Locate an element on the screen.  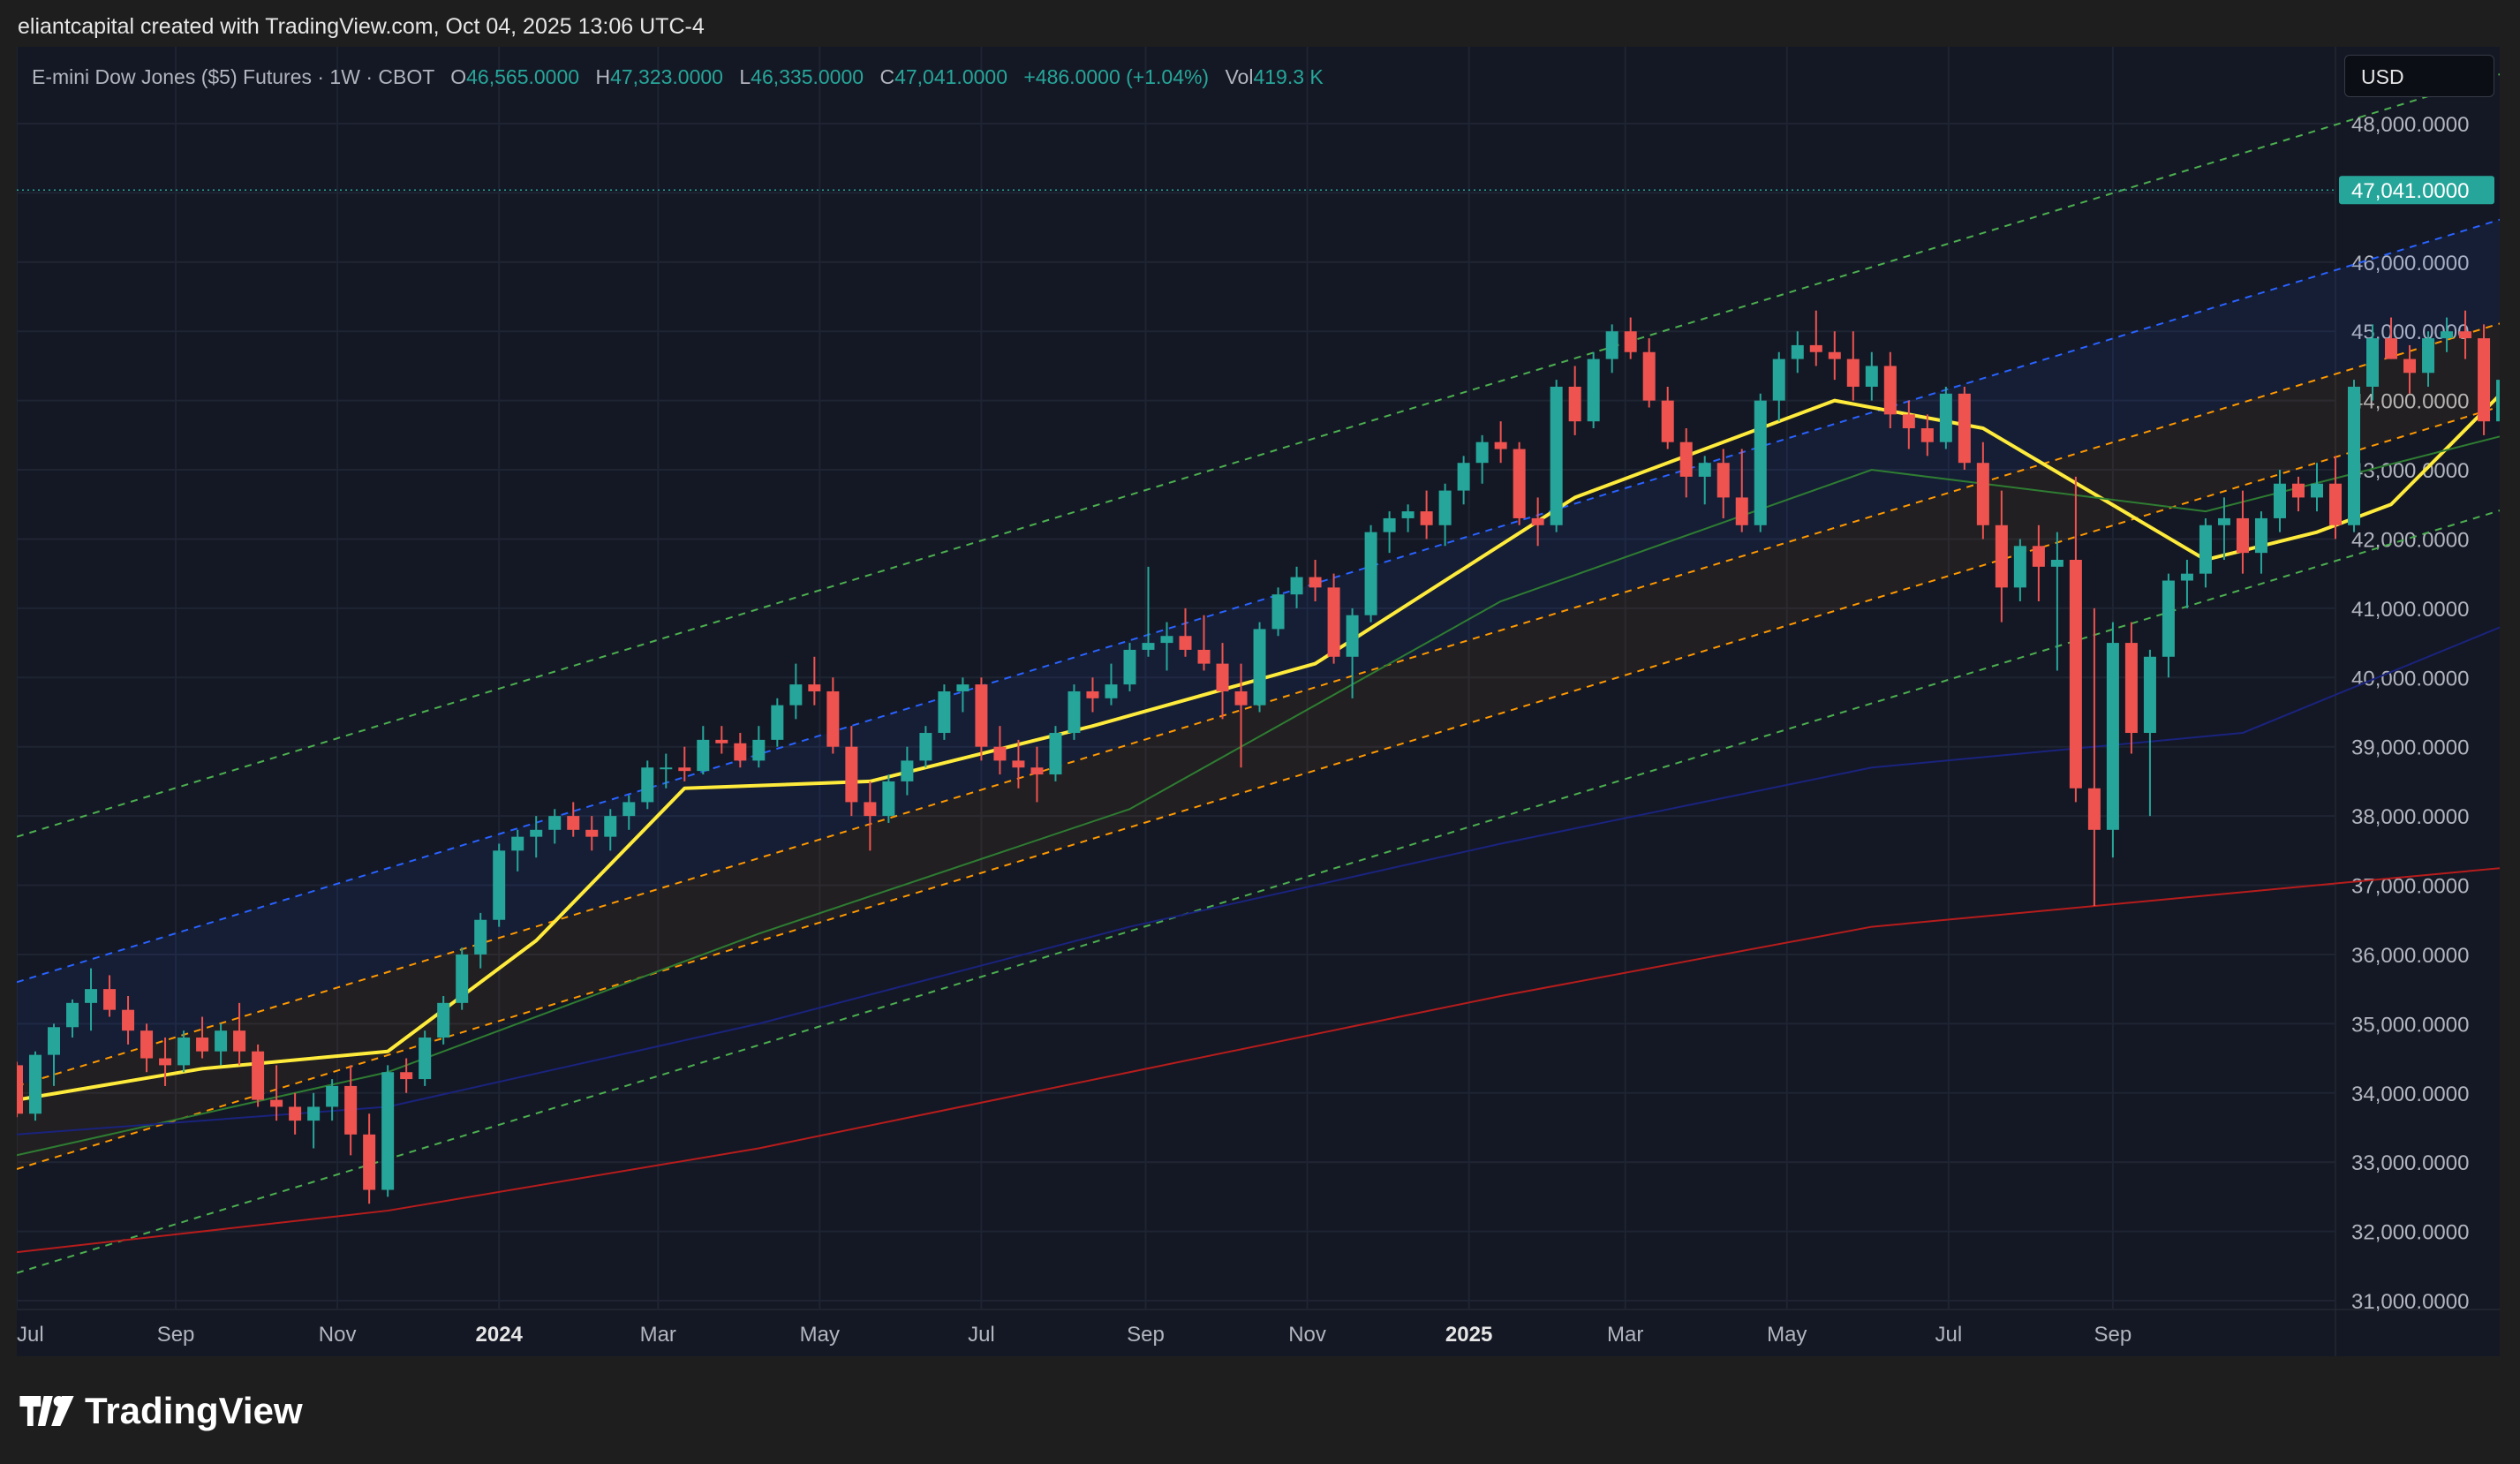
open-label: O is located at coordinates (458, 76).